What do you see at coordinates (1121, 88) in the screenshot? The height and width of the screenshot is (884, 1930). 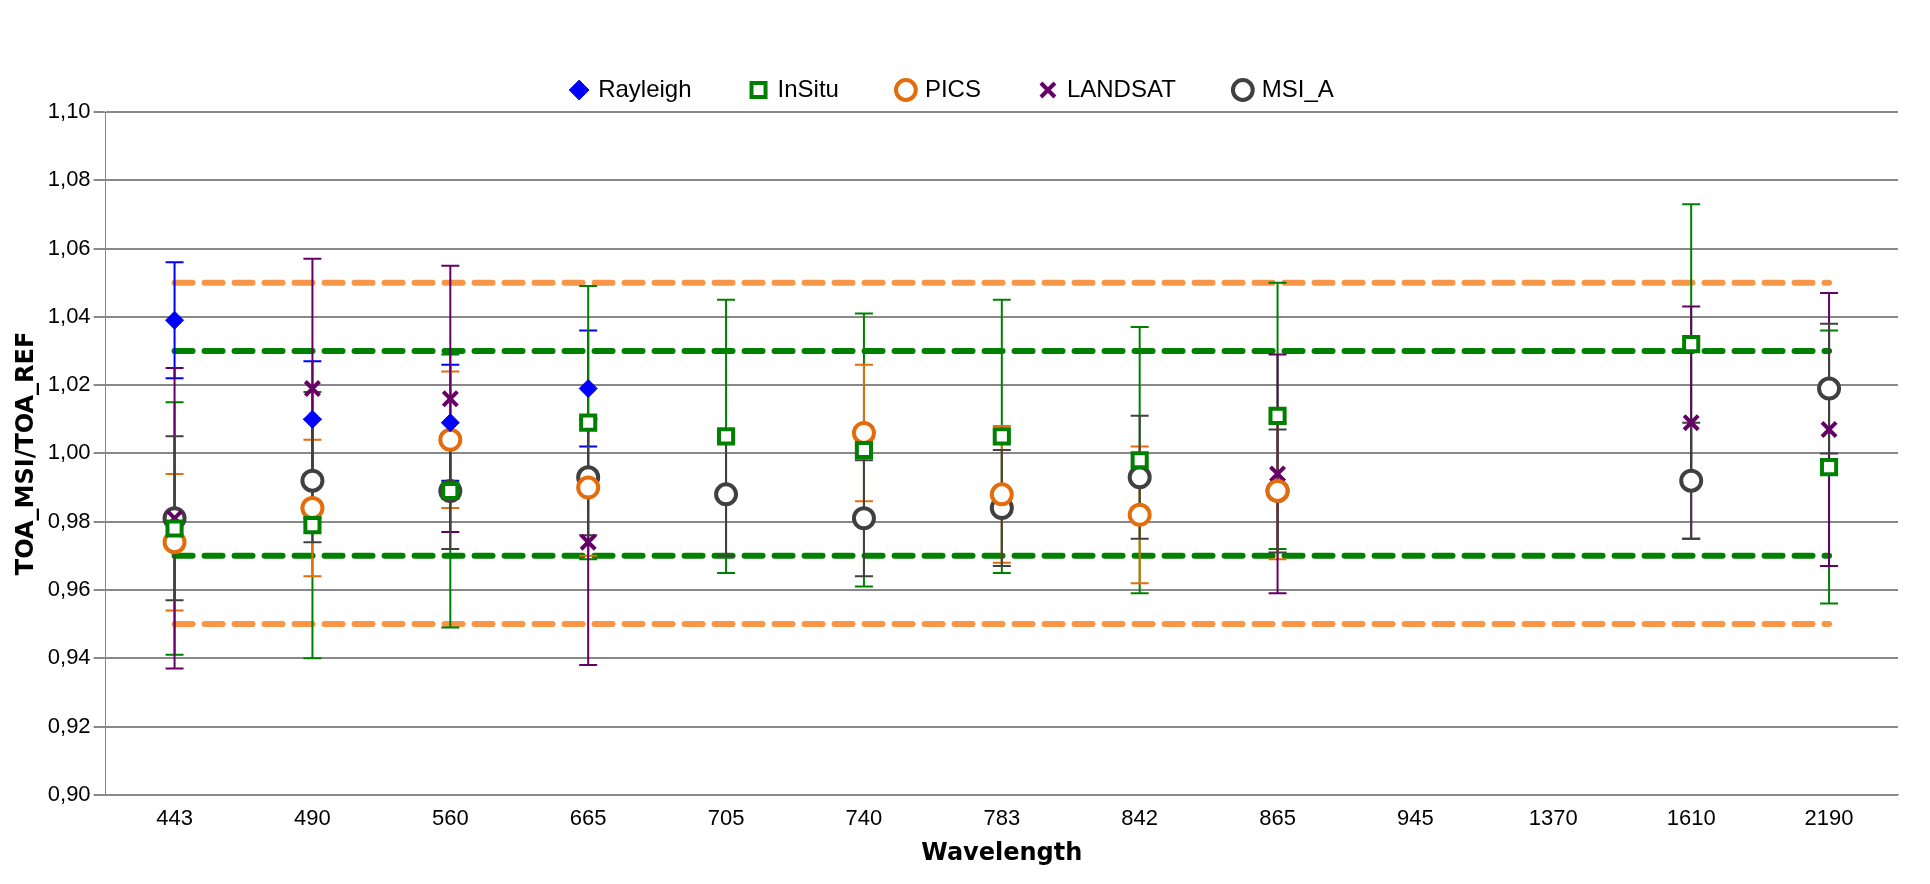 I see `legend-label: LANDSAT` at bounding box center [1121, 88].